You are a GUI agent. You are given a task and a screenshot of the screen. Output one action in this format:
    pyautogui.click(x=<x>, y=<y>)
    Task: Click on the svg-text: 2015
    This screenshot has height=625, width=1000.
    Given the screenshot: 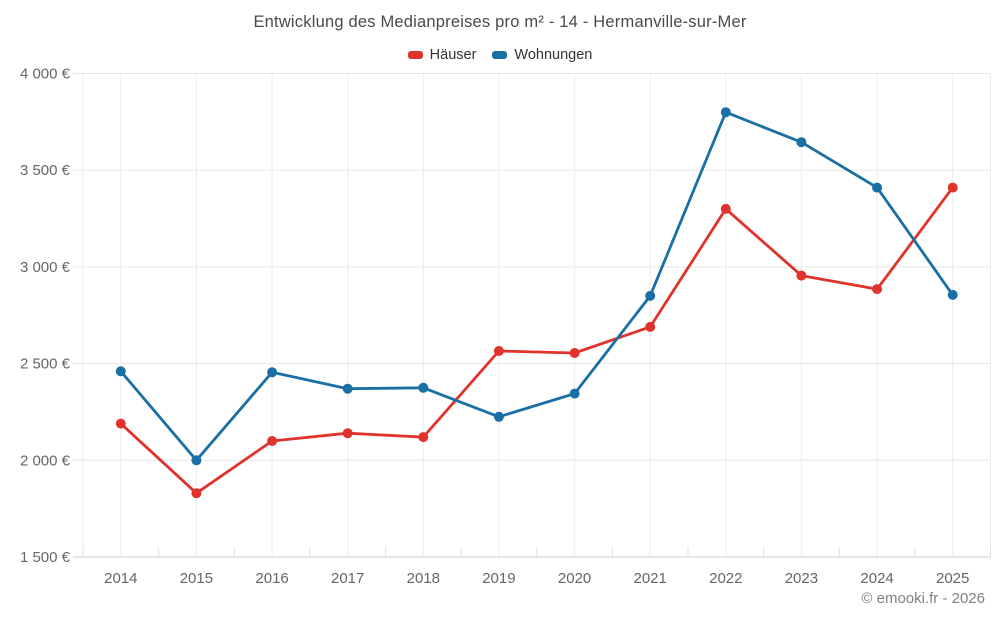 What is the action you would take?
    pyautogui.click(x=196, y=578)
    